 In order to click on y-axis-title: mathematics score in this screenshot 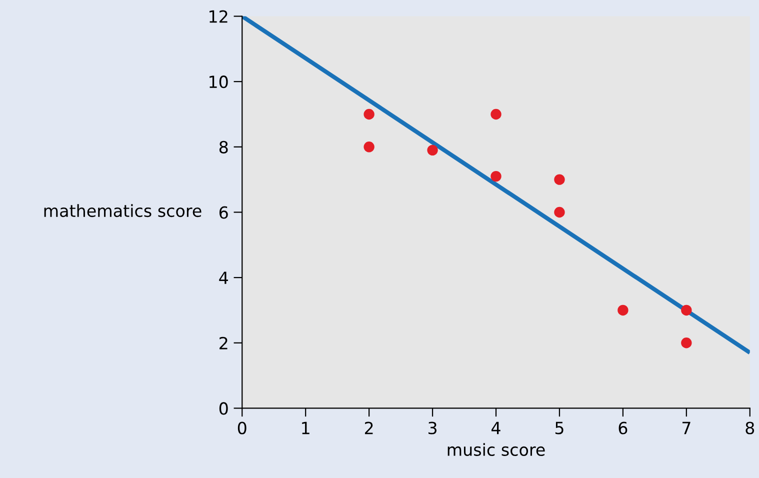, I will do `click(123, 211)`.